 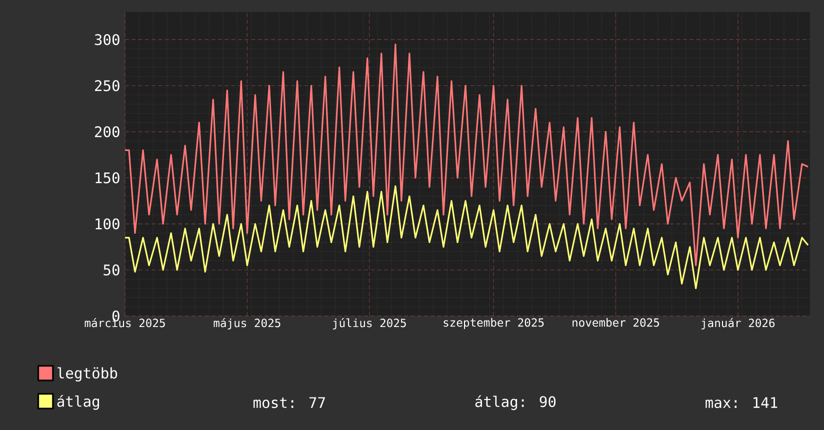 I want to click on legend-label: átlag, so click(x=78, y=402).